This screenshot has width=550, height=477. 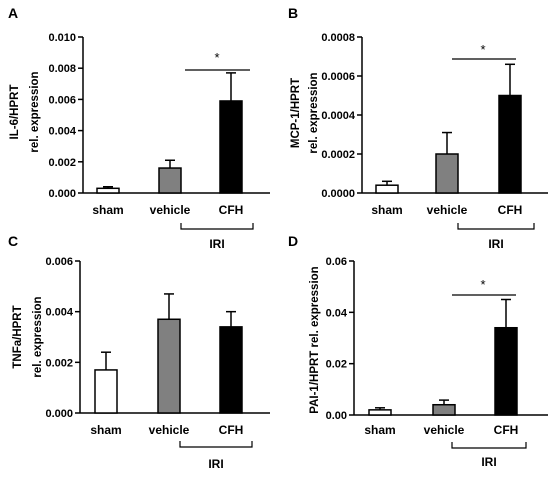 What do you see at coordinates (315, 339) in the screenshot?
I see `y-axis-label: PAI-1/HPRT rel. expression` at bounding box center [315, 339].